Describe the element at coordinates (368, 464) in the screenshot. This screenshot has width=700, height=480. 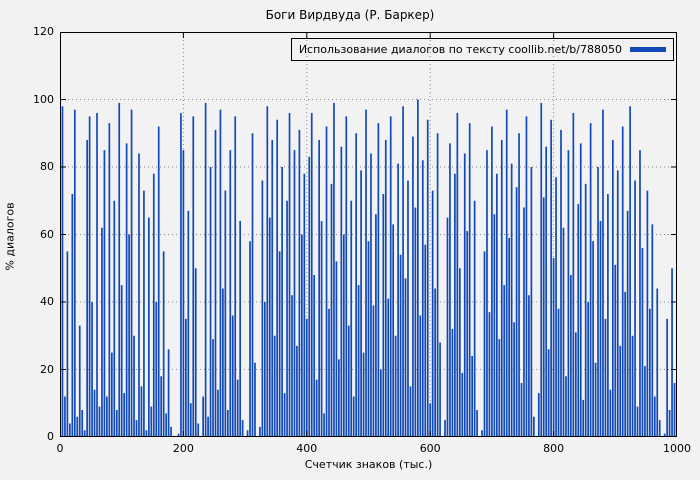
I see `x-axis-label: Счетчик знаков (тыс.)` at that location.